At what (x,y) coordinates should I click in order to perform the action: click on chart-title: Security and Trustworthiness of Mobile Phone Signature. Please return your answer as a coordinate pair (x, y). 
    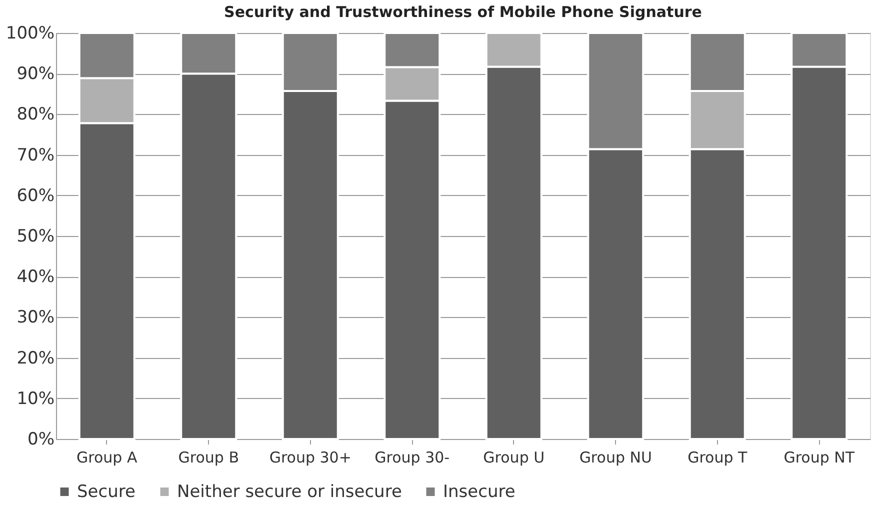
    Looking at the image, I should click on (463, 12).